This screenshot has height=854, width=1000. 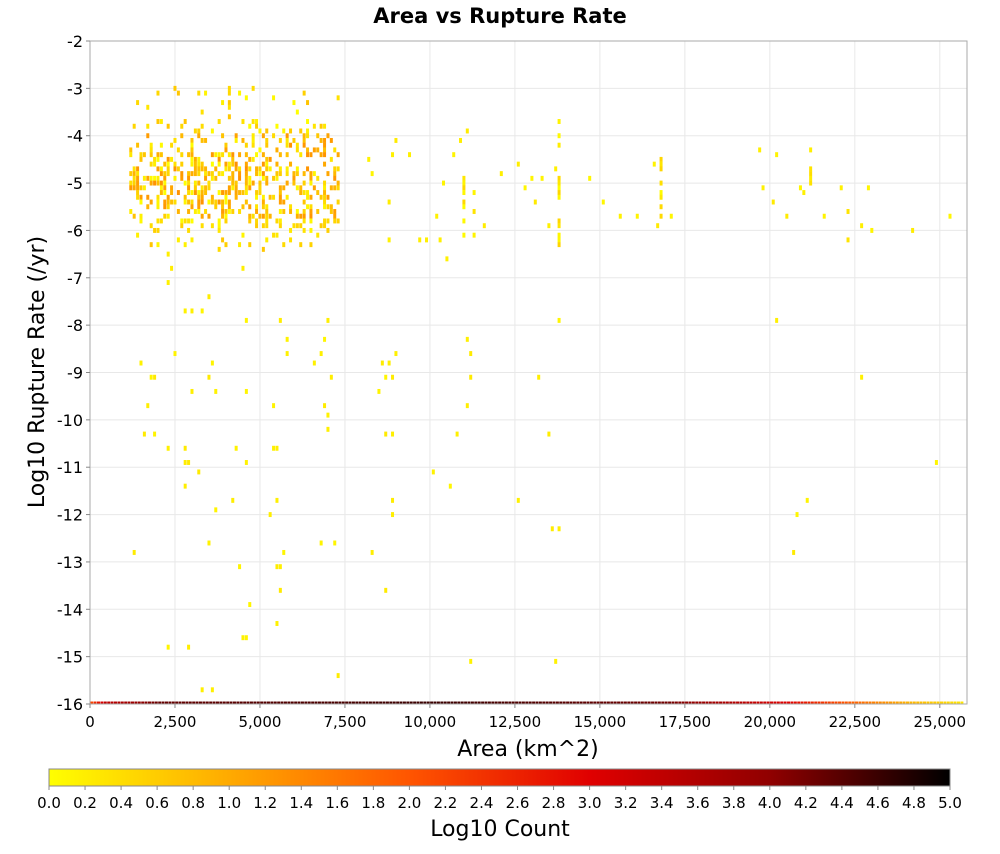 What do you see at coordinates (499, 777) in the screenshot?
I see `colorbar` at bounding box center [499, 777].